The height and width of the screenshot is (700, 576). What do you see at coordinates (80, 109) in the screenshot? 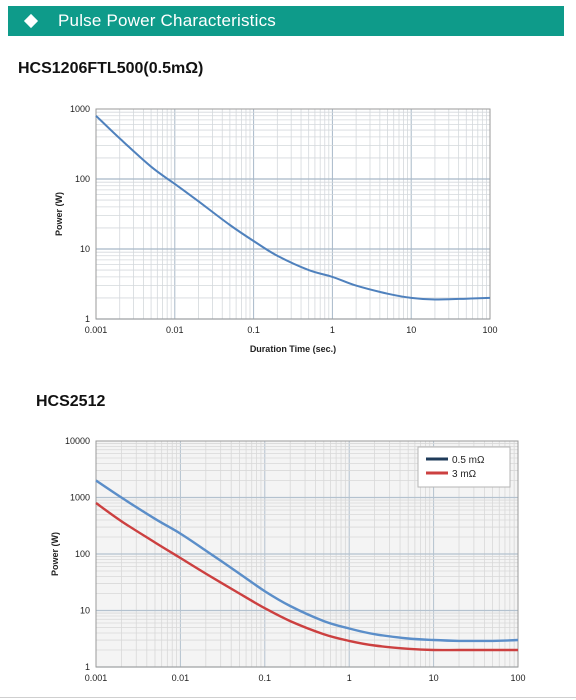
I see `chart1-y-tick-label: 1000` at bounding box center [80, 109].